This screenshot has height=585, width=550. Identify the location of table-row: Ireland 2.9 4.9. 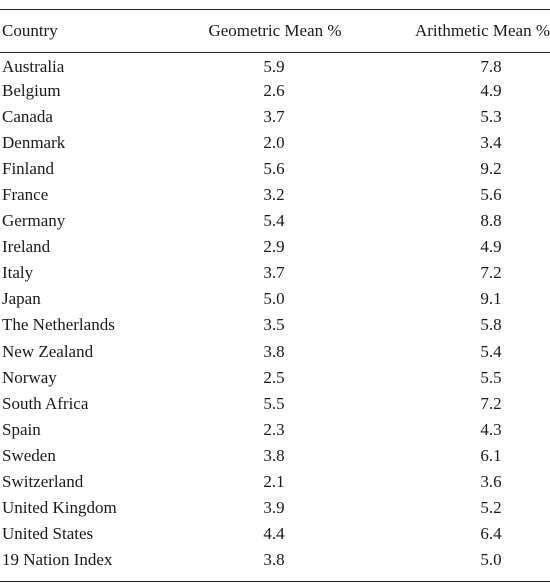
(275, 247).